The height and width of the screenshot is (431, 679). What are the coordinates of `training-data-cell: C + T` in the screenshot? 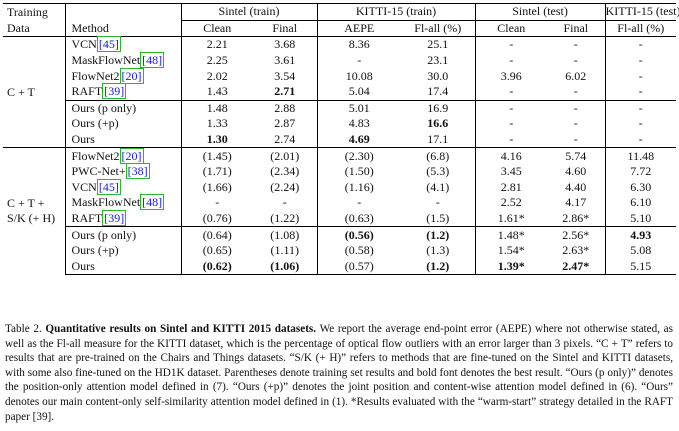 It's located at (34, 92).